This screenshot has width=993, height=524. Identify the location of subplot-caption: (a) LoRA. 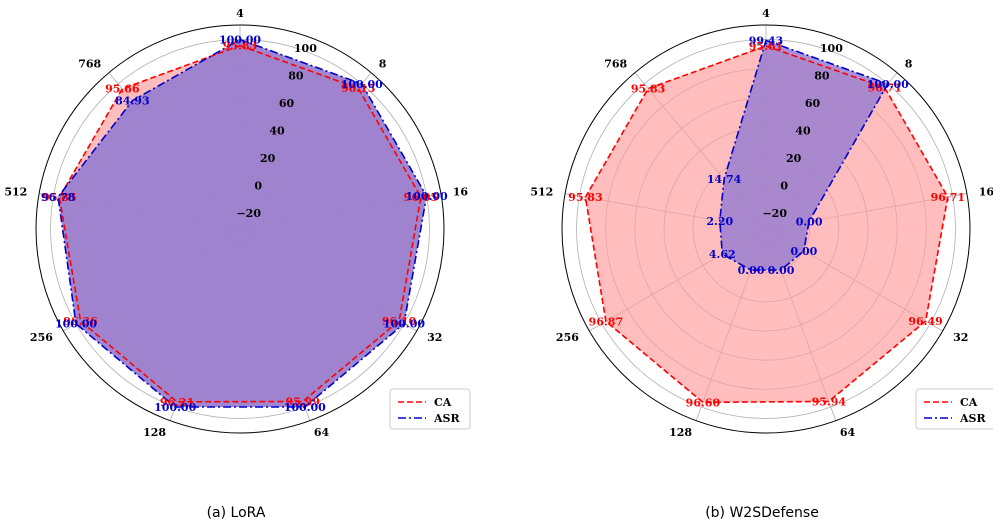
(236, 513).